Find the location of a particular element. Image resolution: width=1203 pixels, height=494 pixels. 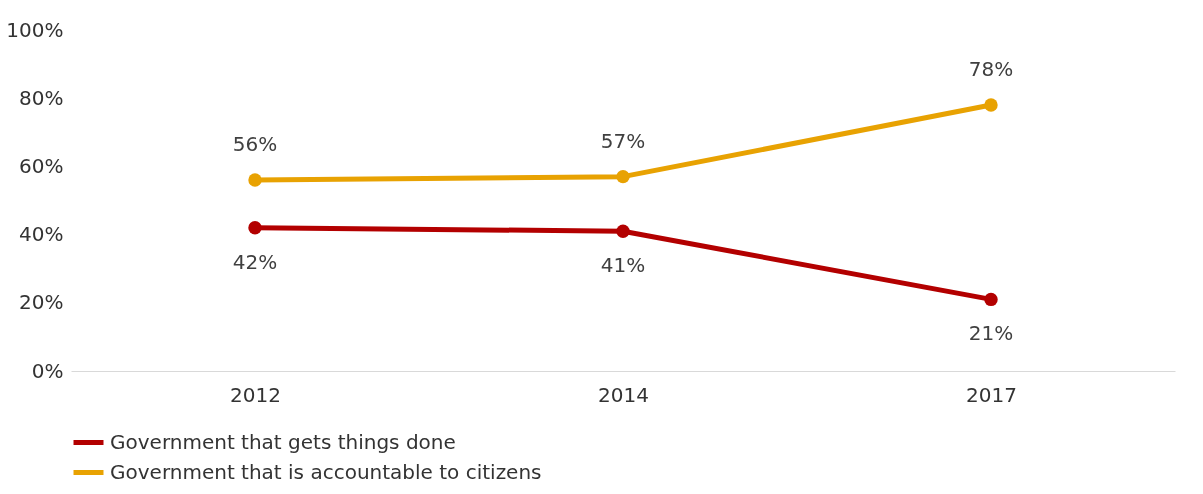

x-tick-label: 2017 is located at coordinates (991, 394).